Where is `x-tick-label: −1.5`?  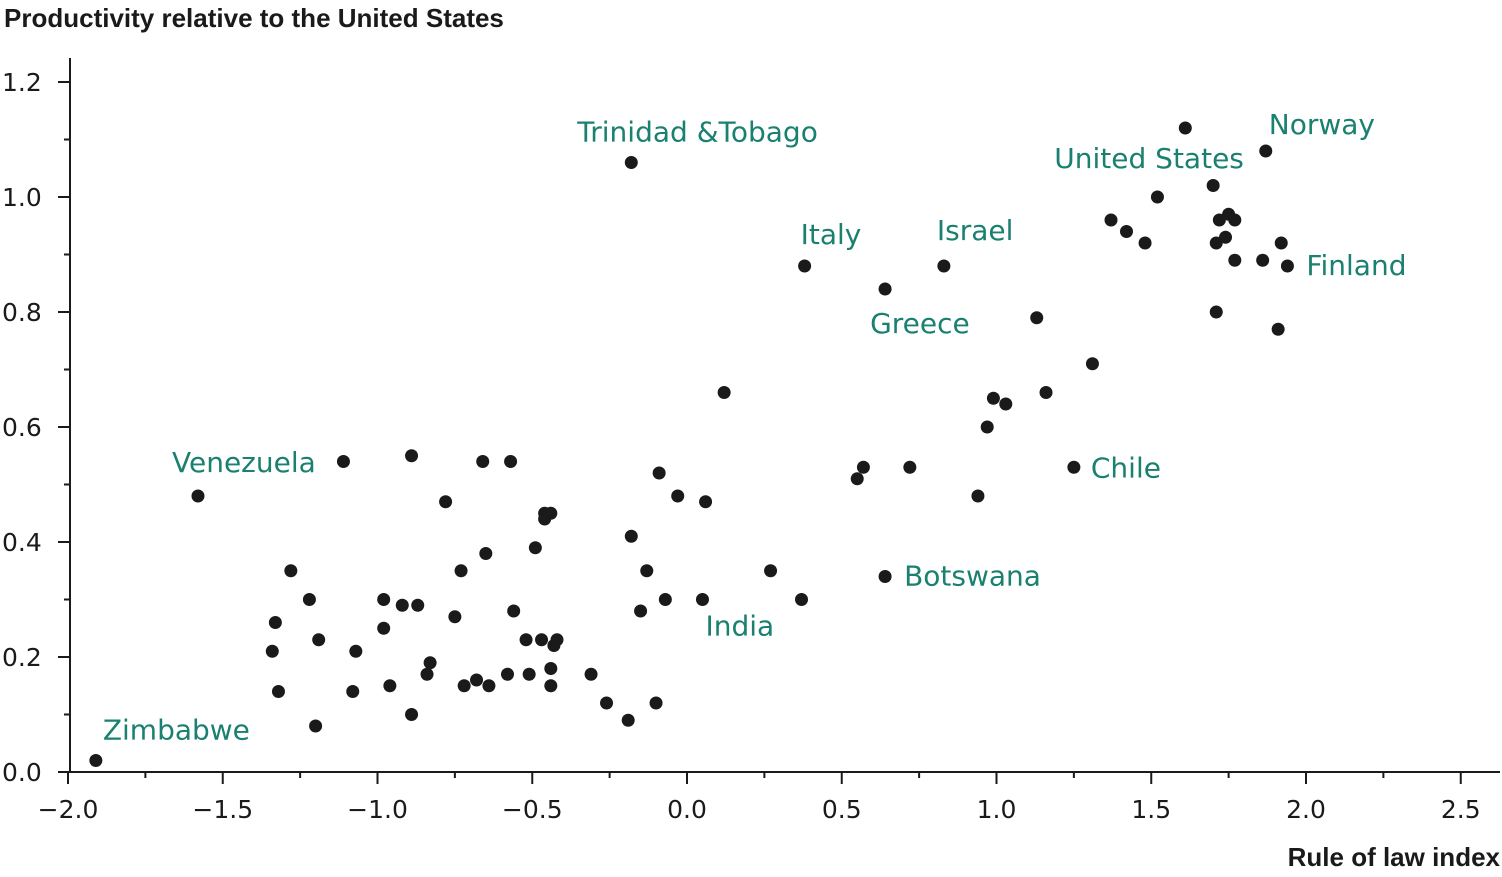
x-tick-label: −1.5 is located at coordinates (222, 809).